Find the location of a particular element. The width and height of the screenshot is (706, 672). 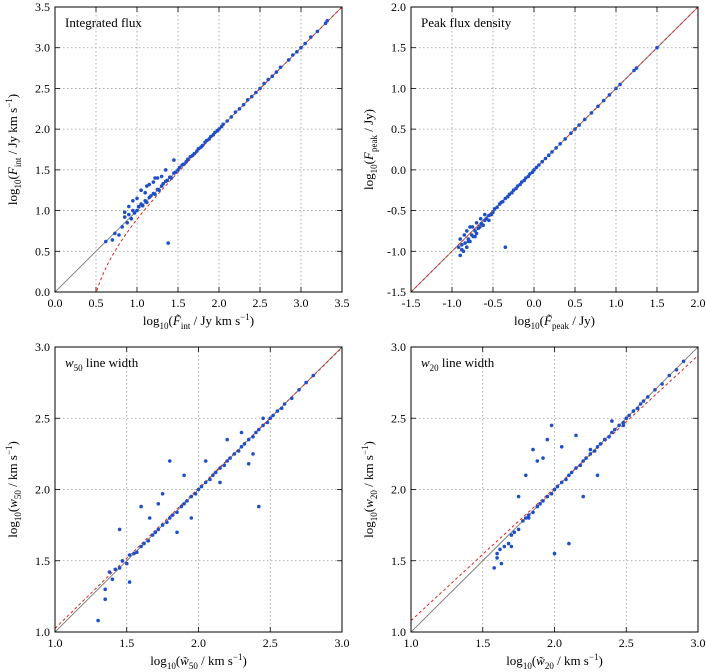

y-tick-label: 0.0 is located at coordinates (42, 292).